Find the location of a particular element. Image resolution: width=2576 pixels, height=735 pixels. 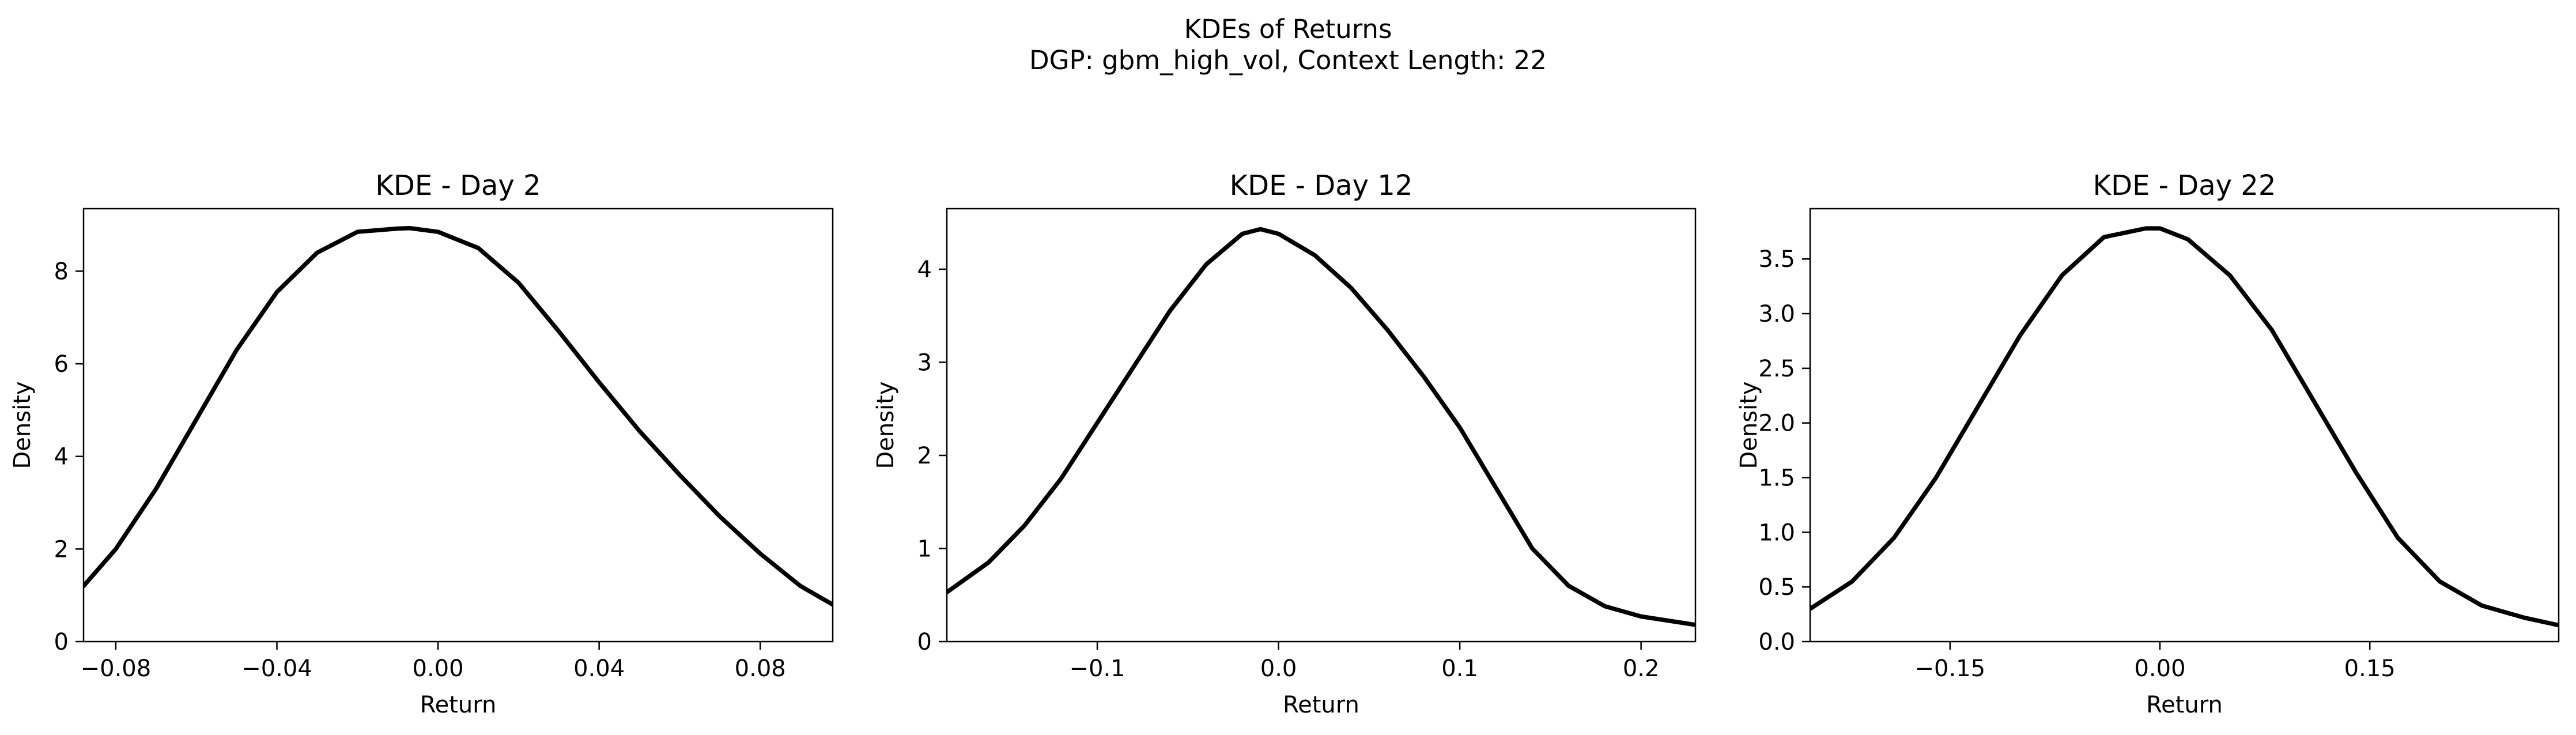

y-tick-label: 2.5 is located at coordinates (1776, 369).